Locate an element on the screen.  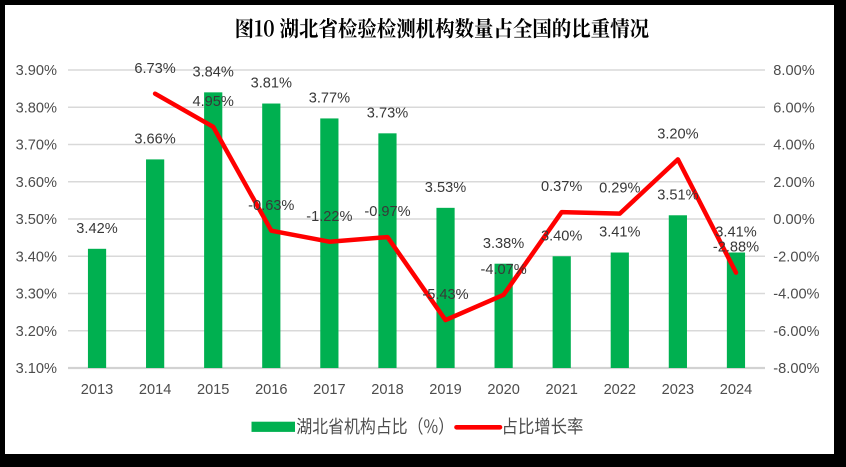
svg-text: 3.30% is located at coordinates (36, 295).